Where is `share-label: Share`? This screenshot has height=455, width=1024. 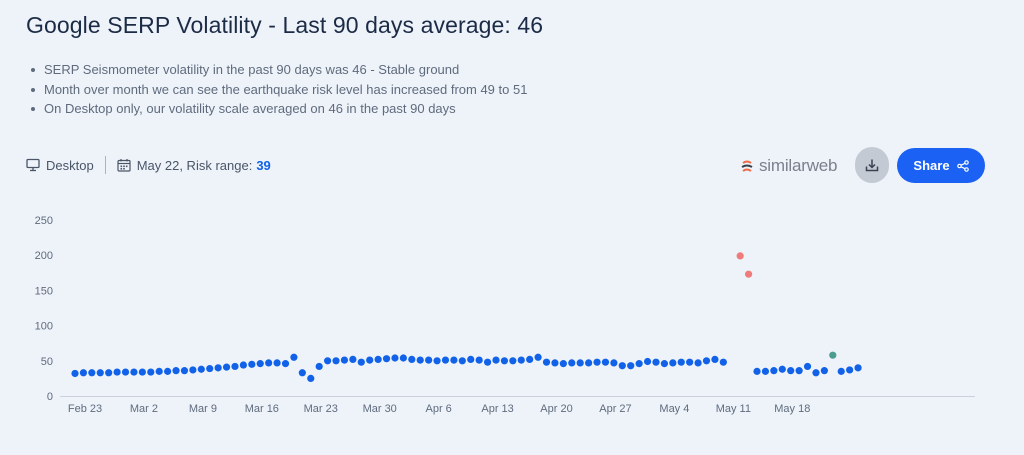 share-label: Share is located at coordinates (931, 165).